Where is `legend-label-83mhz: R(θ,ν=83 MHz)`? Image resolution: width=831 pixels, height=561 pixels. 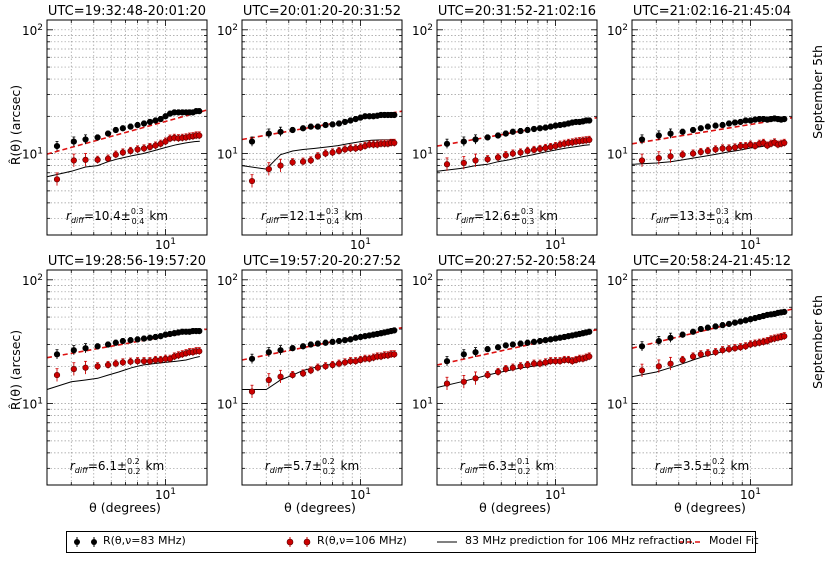
legend-label-83mhz: R(θ,ν=83 MHz) is located at coordinates (144, 540).